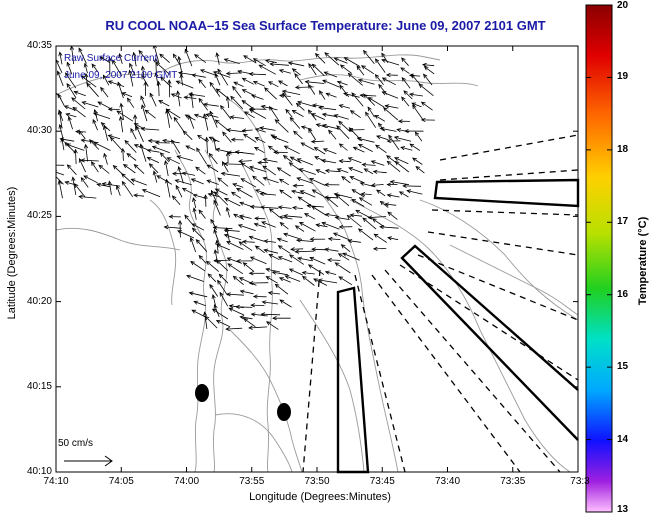 Image resolution: width=651 pixels, height=518 pixels. What do you see at coordinates (623, 439) in the screenshot?
I see `colorbar-tick-label: 14` at bounding box center [623, 439].